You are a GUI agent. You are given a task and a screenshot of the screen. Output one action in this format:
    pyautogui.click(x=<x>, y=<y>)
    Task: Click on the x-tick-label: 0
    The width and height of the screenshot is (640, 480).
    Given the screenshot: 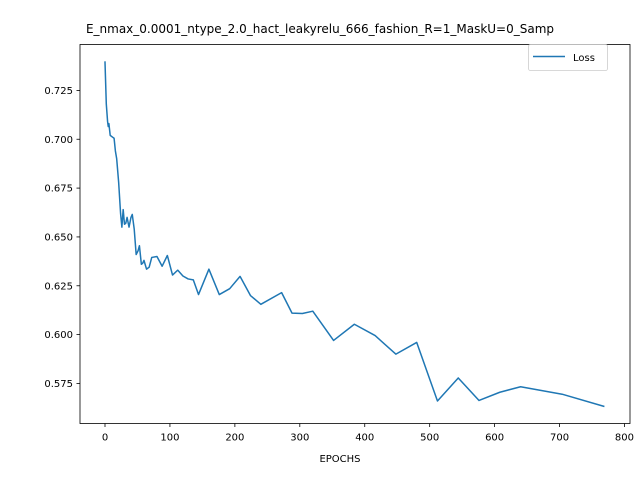 What is the action you would take?
    pyautogui.click(x=105, y=438)
    